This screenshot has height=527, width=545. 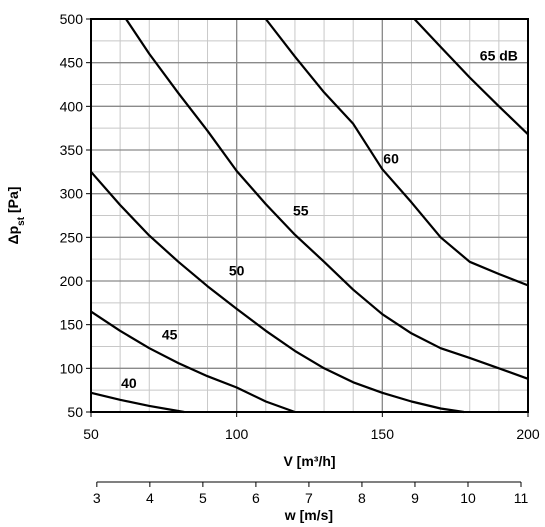 I want to click on y-axis-title: Δpst [Pa], so click(x=16, y=216).